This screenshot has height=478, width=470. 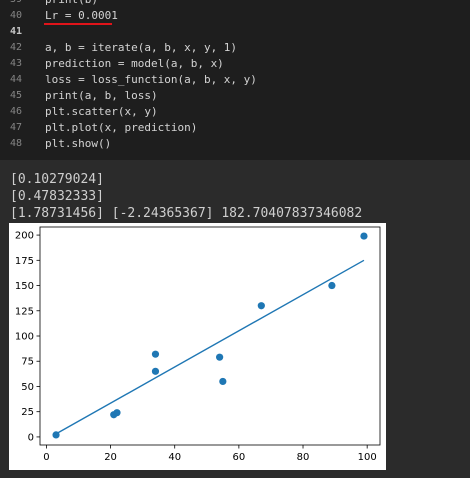 I want to click on code-line: 43 prediction = model(a, b, x), so click(x=235, y=64).